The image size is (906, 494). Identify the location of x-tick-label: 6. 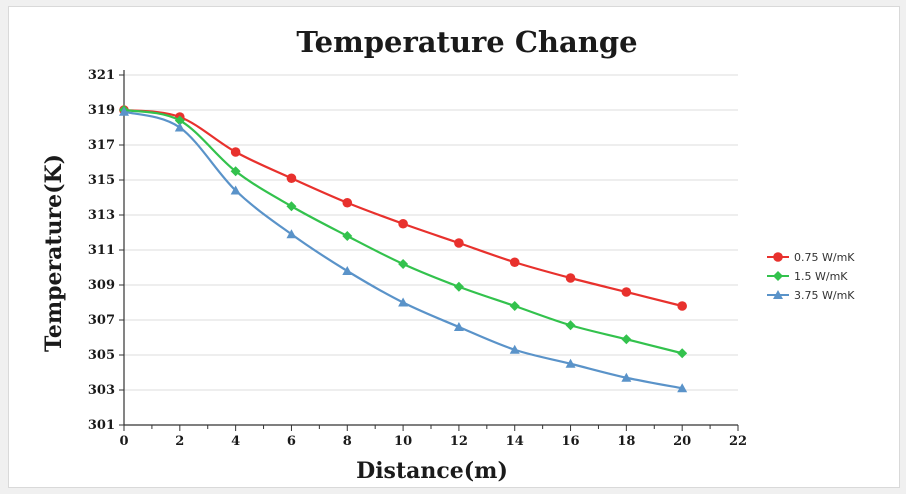
(291, 441).